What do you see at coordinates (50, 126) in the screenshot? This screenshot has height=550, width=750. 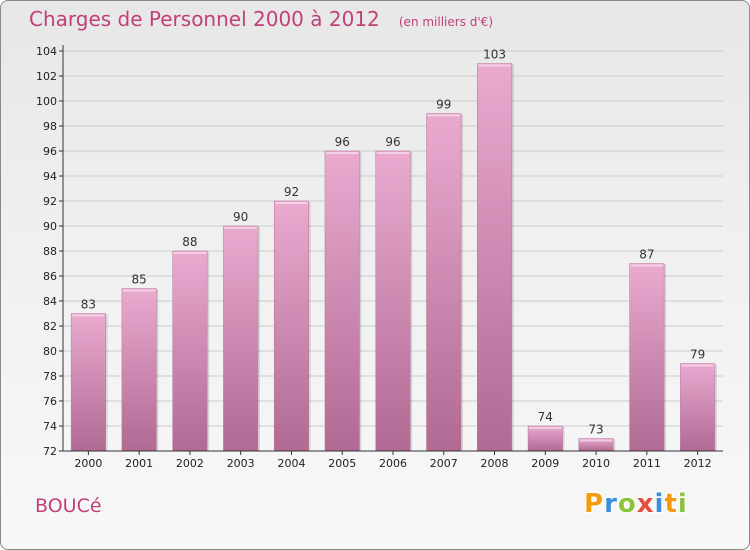 I see `y-tick-label: 98` at bounding box center [50, 126].